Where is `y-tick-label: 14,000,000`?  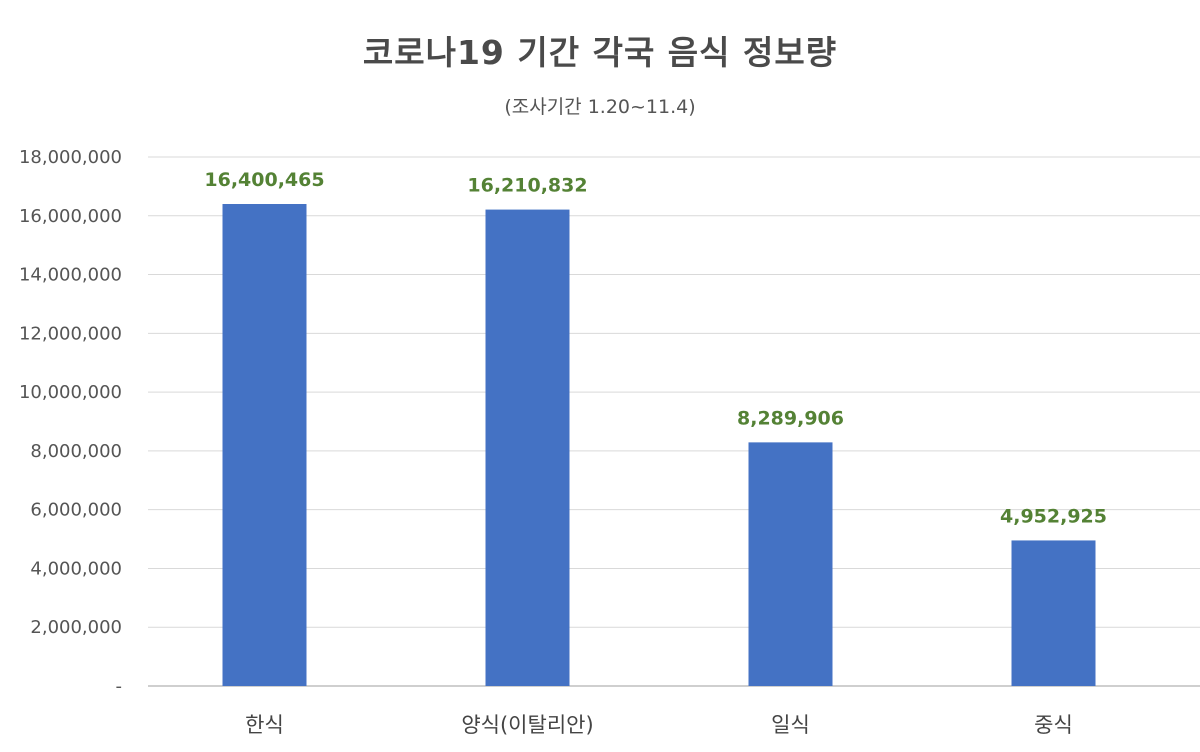
y-tick-label: 14,000,000 is located at coordinates (70, 275).